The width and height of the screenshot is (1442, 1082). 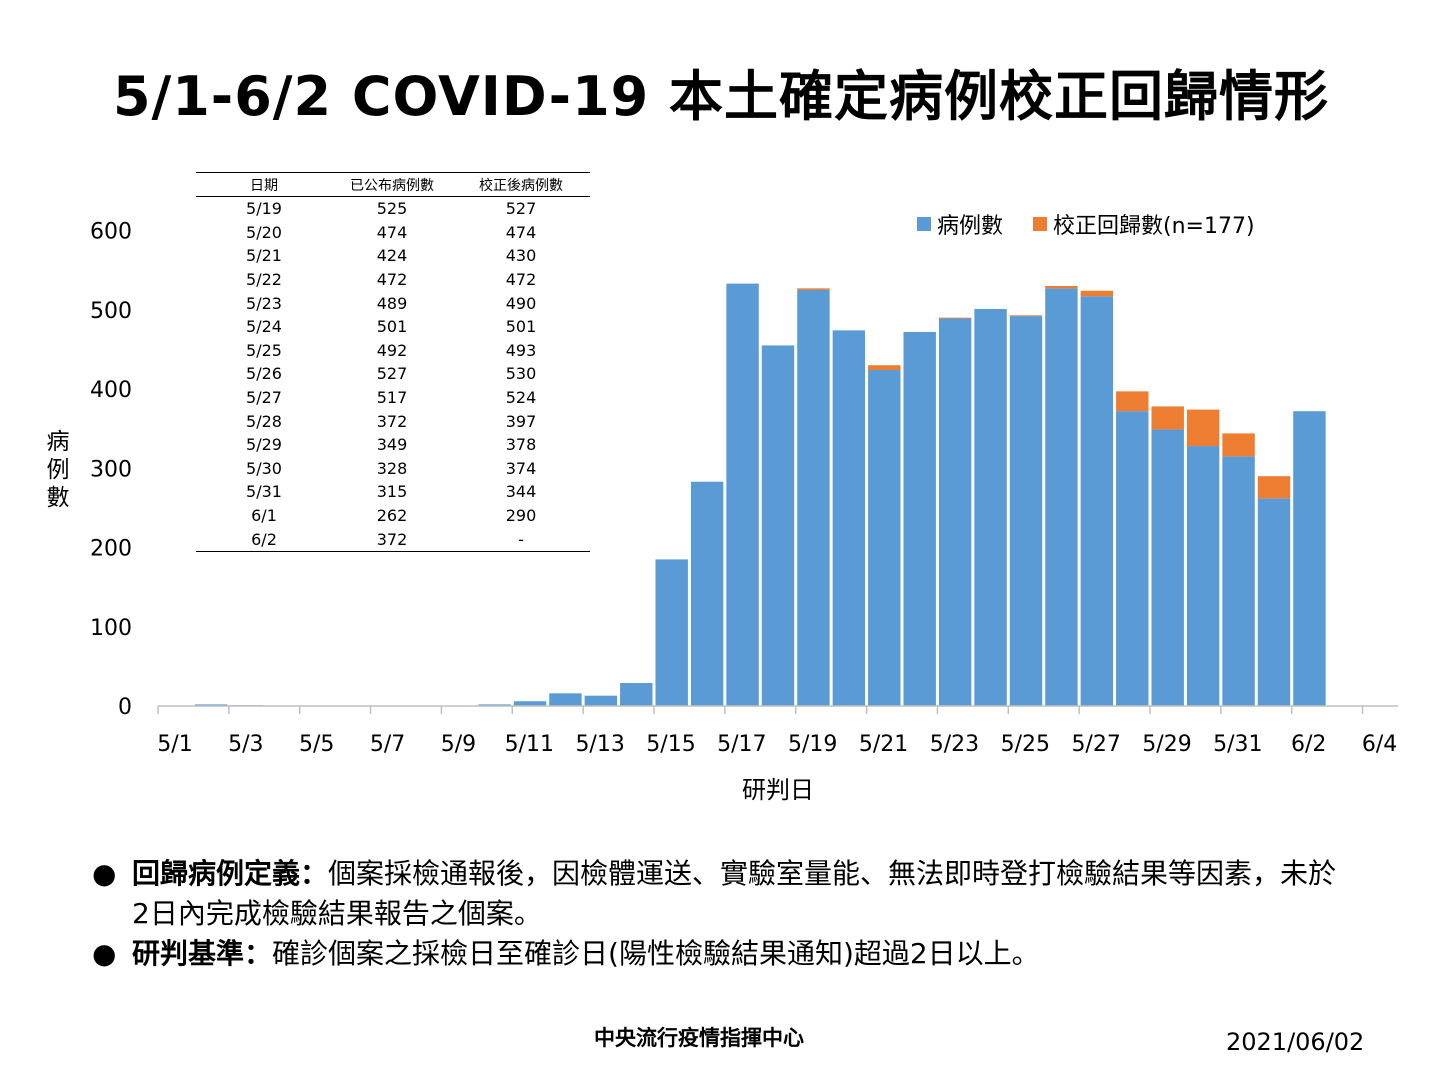 I want to click on x-tick-label: 6/2, so click(x=1308, y=744).